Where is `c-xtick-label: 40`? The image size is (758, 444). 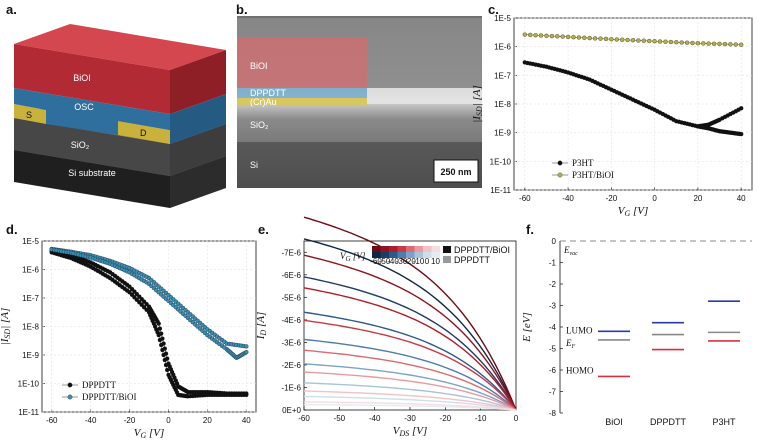
c-xtick-label: 40 is located at coordinates (741, 198).